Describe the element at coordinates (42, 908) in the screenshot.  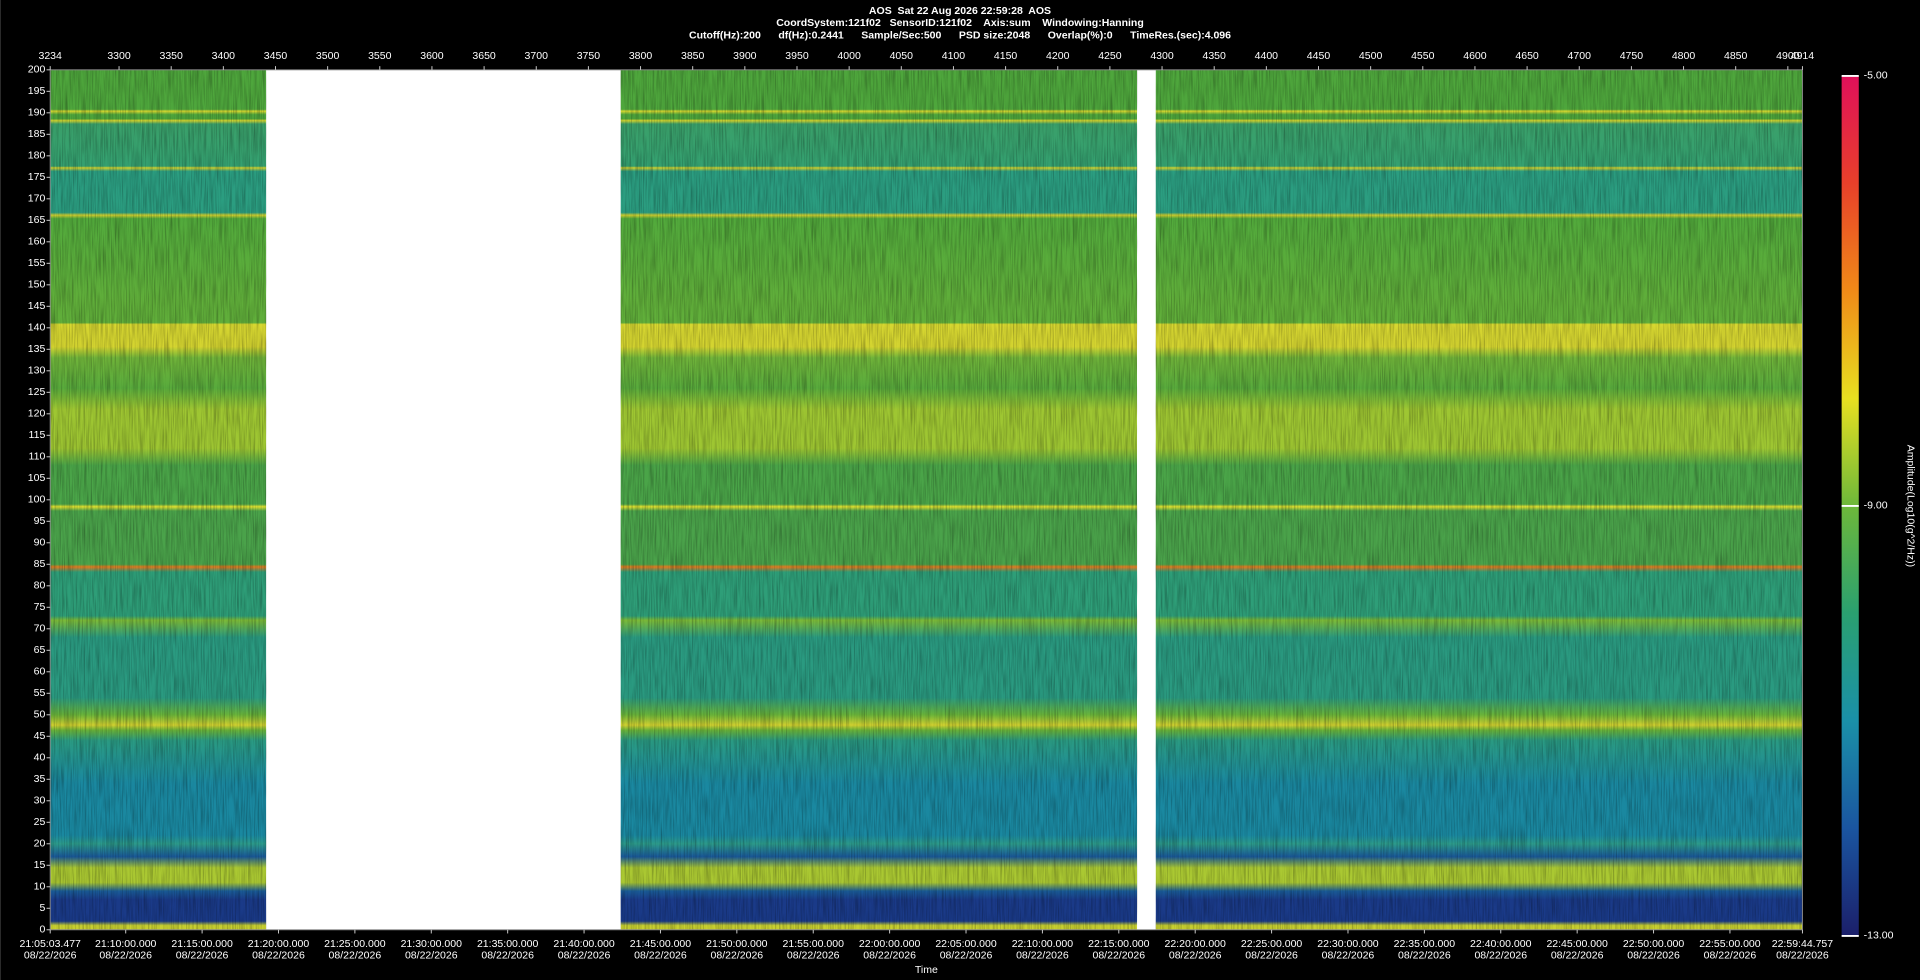
I see `y-tick-label: 5` at that location.